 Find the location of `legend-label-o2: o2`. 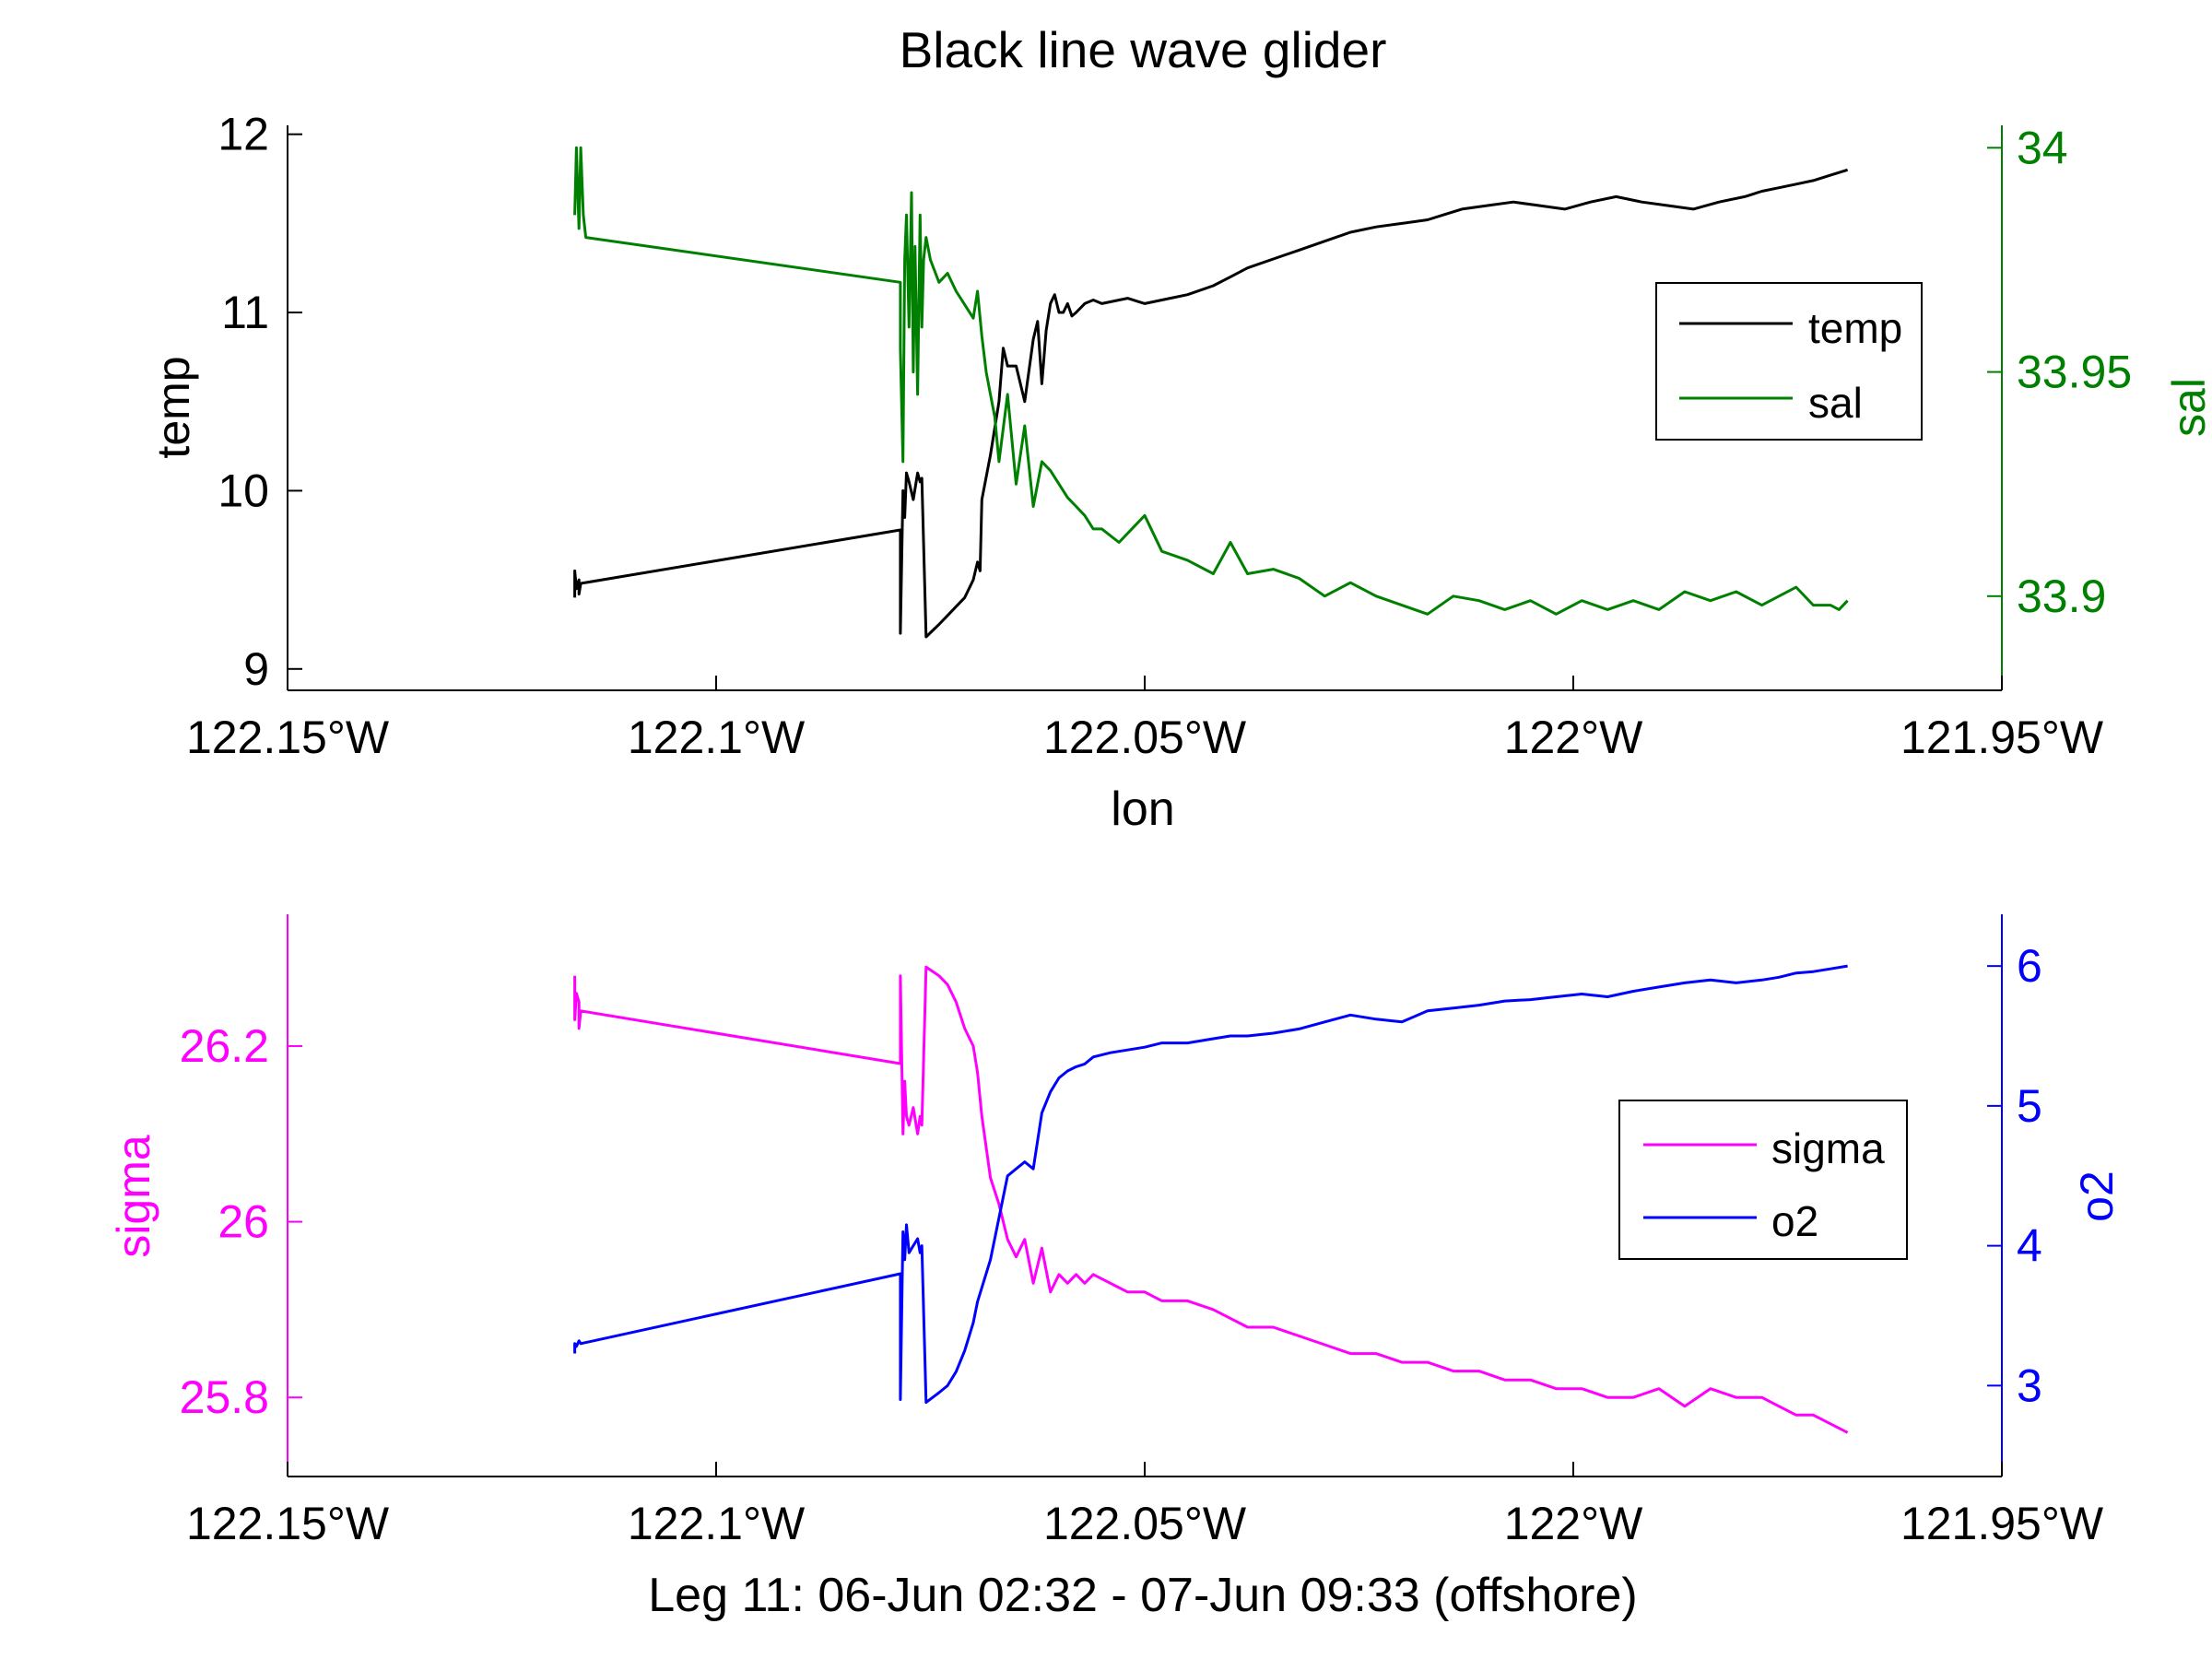

legend-label-o2: o2 is located at coordinates (1794, 1221).